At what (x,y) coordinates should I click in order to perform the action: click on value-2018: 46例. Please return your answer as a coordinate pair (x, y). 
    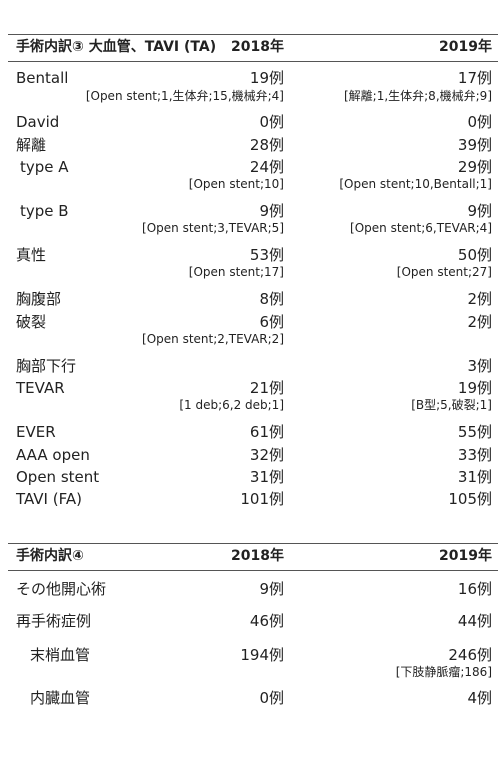
    Looking at the image, I should click on (266, 621).